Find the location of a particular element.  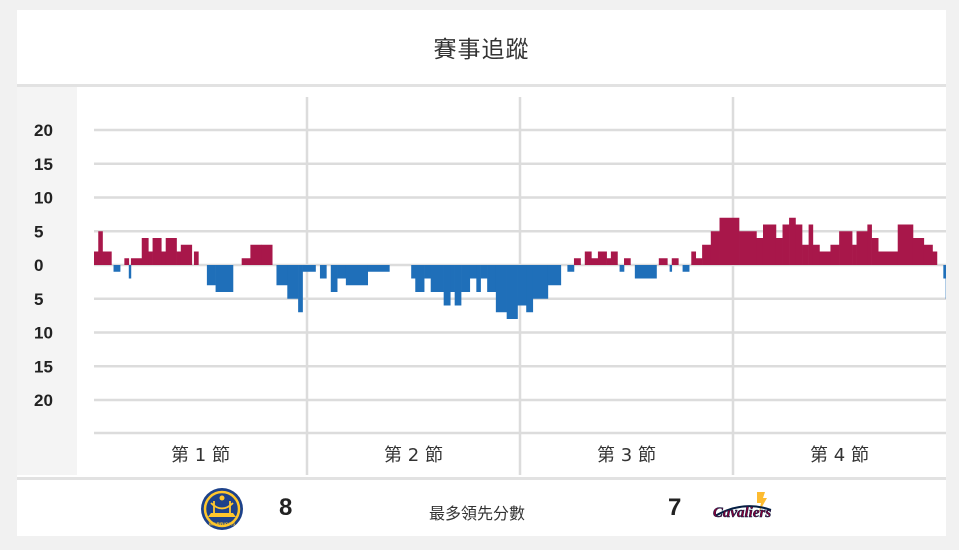

golden-state-warriors-logo: WARRIORS is located at coordinates (222, 509).